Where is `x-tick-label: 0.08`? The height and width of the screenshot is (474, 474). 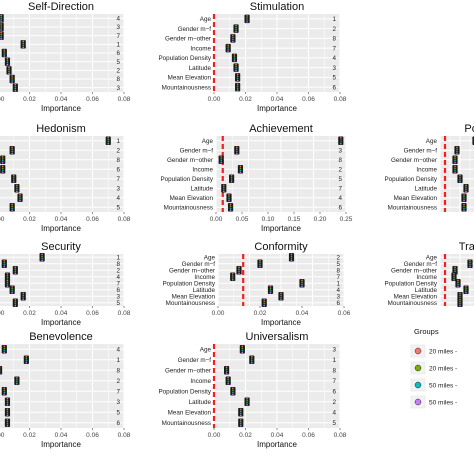
x-tick-label: 0.08 is located at coordinates (124, 313).